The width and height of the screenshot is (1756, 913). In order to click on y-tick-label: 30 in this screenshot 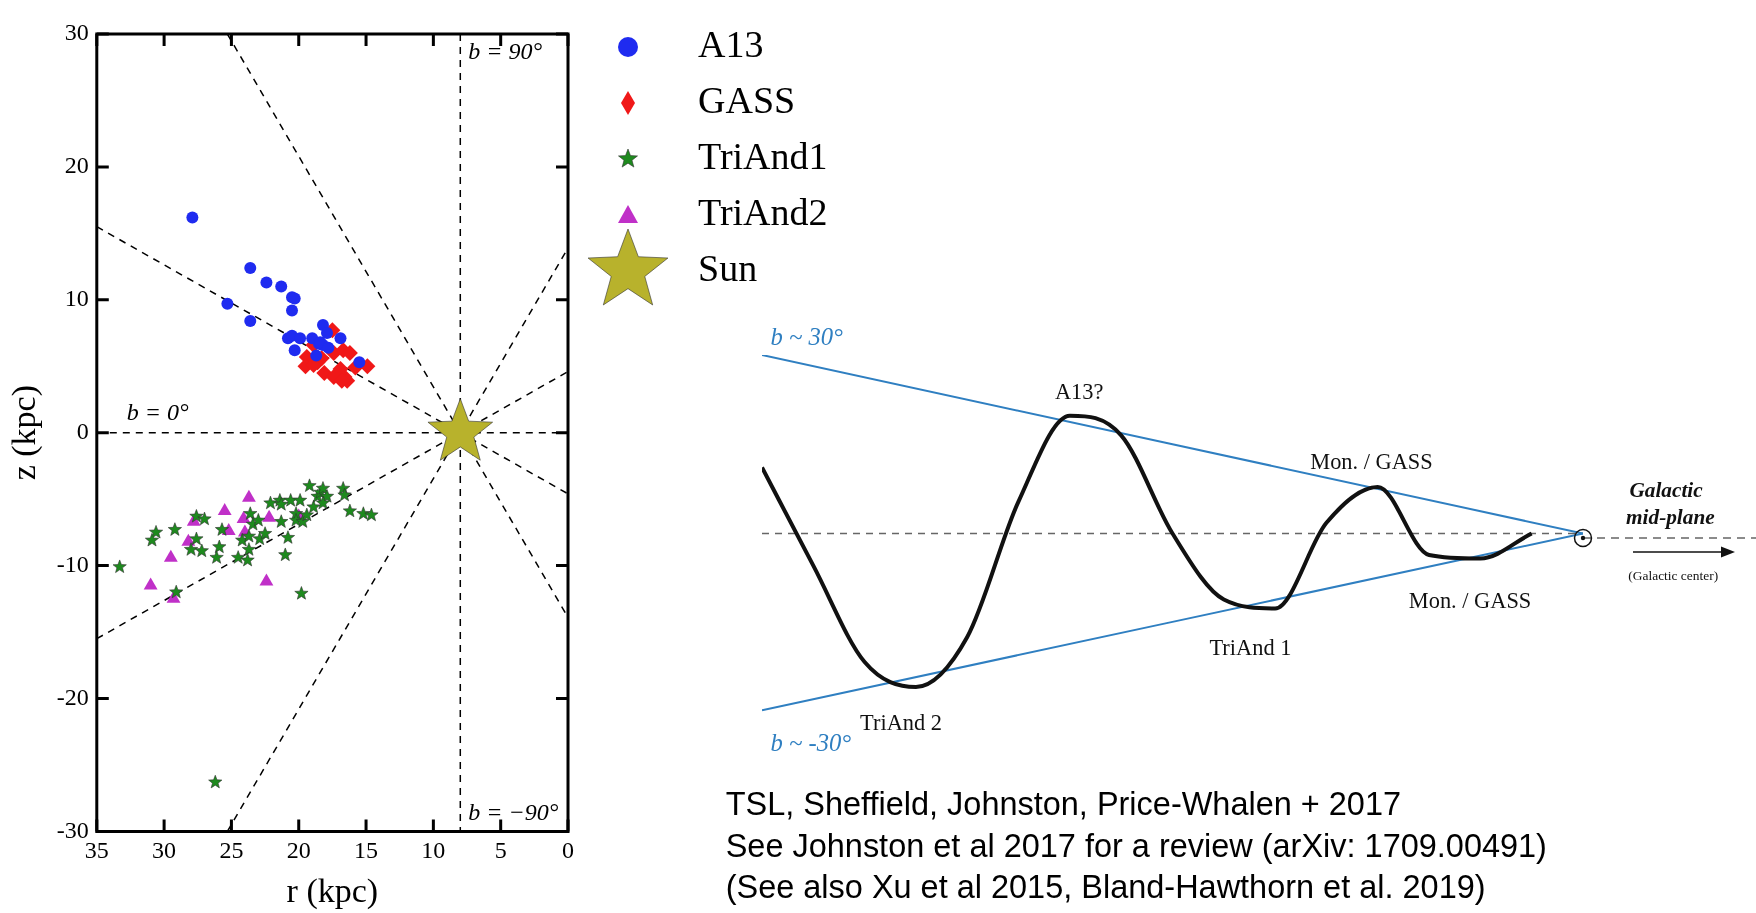, I will do `click(76, 32)`.